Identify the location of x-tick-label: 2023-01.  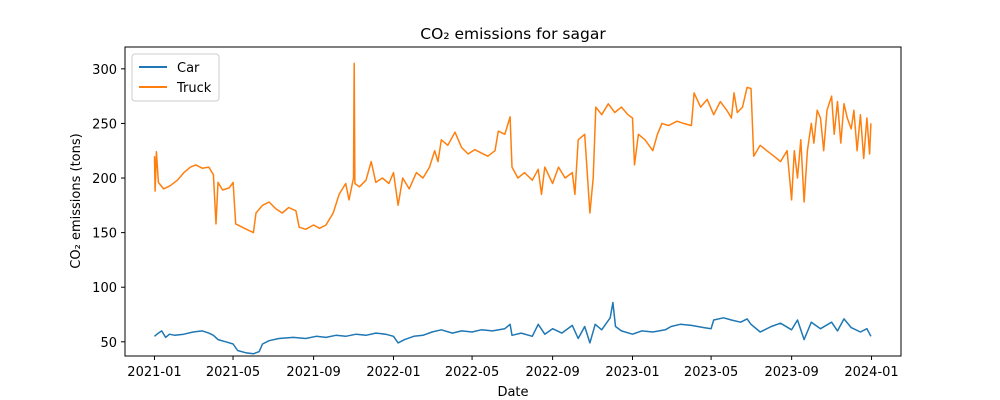
(632, 372).